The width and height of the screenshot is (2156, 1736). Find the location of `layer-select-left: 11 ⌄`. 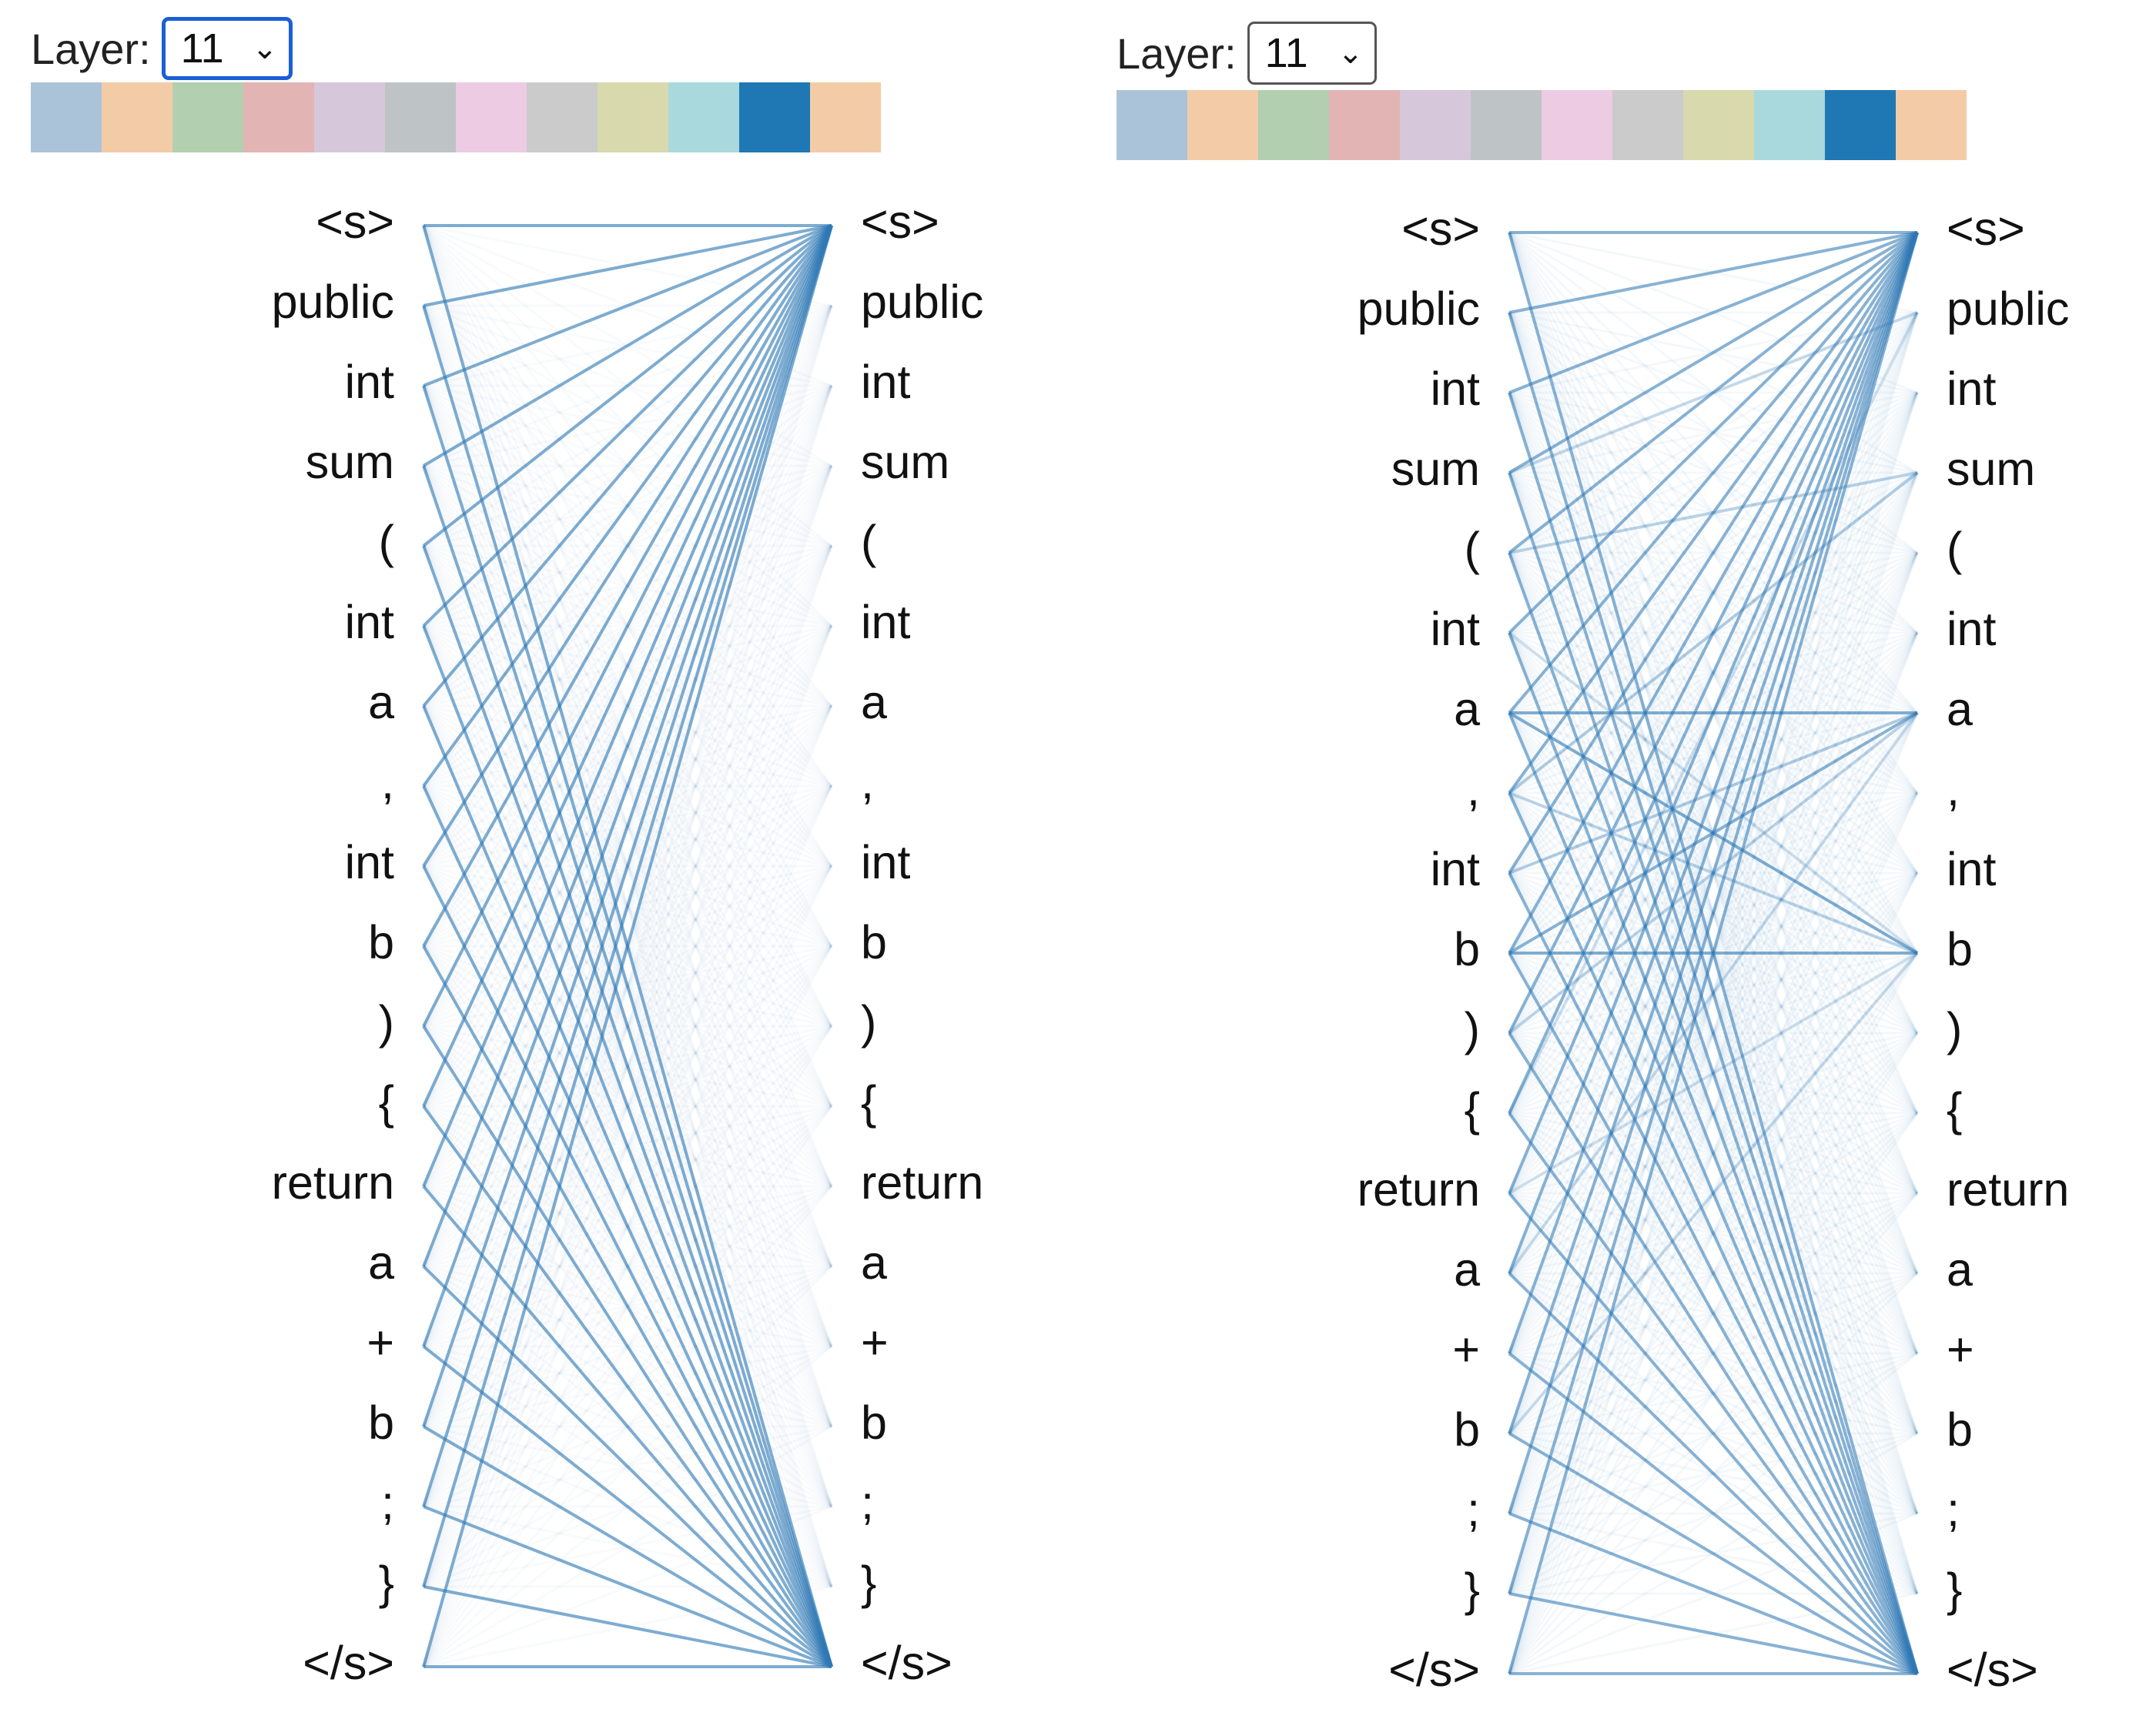

layer-select-left: 11 ⌄ is located at coordinates (227, 48).